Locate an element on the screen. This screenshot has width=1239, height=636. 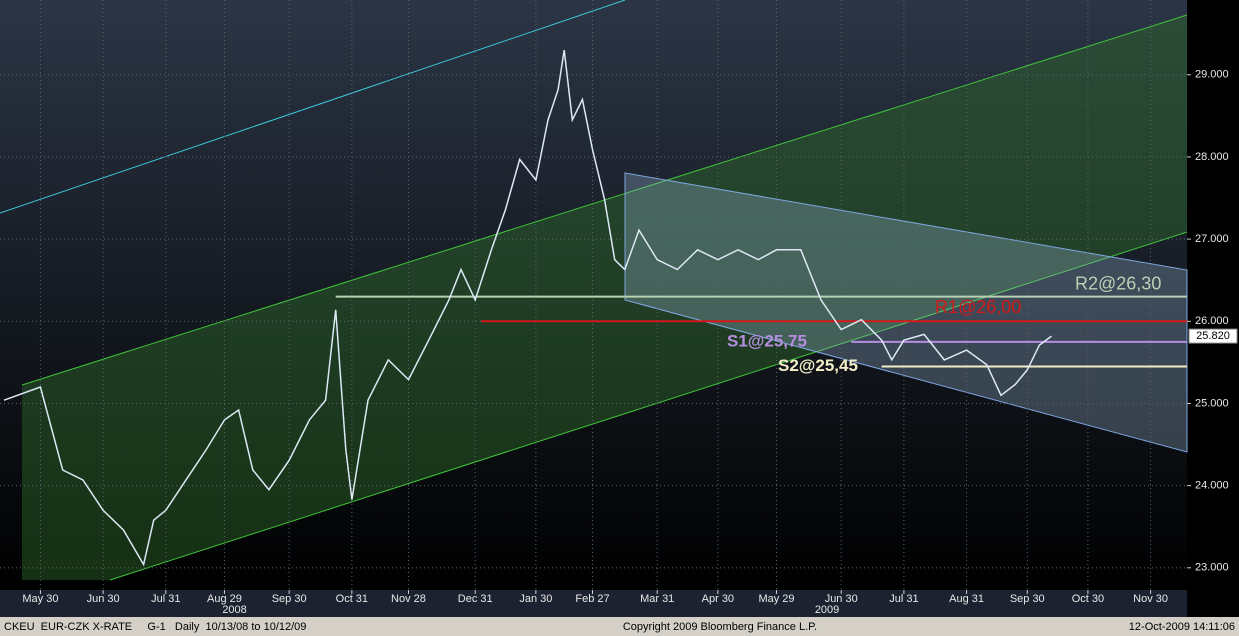
x-tick-label: Apr 30 is located at coordinates (718, 599).